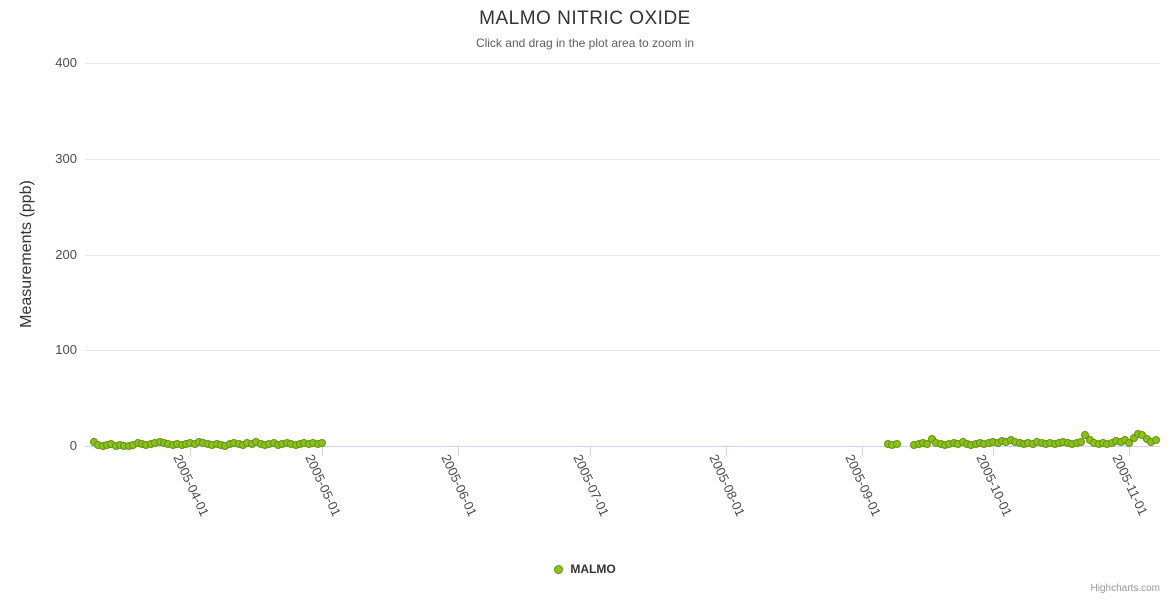 The image size is (1170, 600). Describe the element at coordinates (622, 446) in the screenshot. I see `x-axis-line` at that location.